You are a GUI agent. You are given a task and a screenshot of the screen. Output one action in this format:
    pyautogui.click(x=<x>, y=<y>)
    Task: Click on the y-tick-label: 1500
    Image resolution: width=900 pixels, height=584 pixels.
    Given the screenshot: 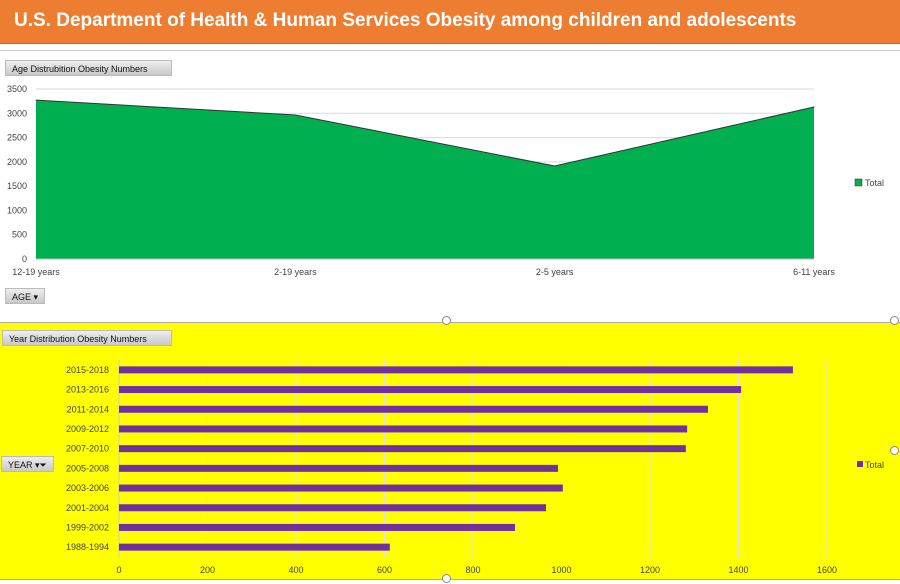 What is the action you would take?
    pyautogui.click(x=17, y=186)
    